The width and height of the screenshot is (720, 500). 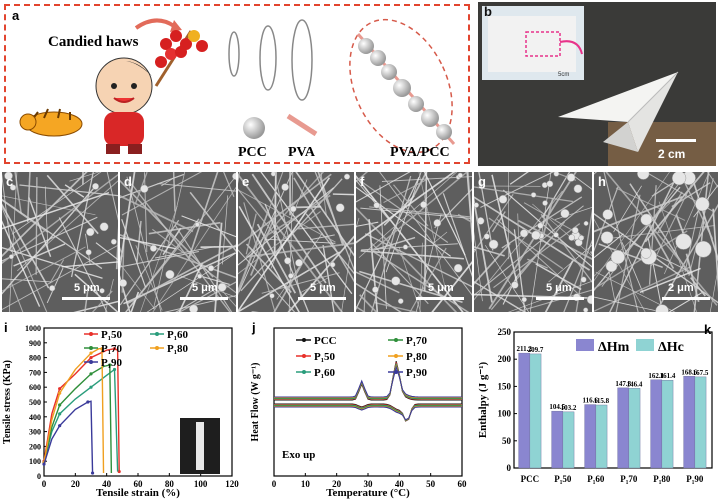 What do you see at coordinates (701, 373) in the screenshot?
I see `bar-value-label: 167.5` at bounding box center [701, 373].